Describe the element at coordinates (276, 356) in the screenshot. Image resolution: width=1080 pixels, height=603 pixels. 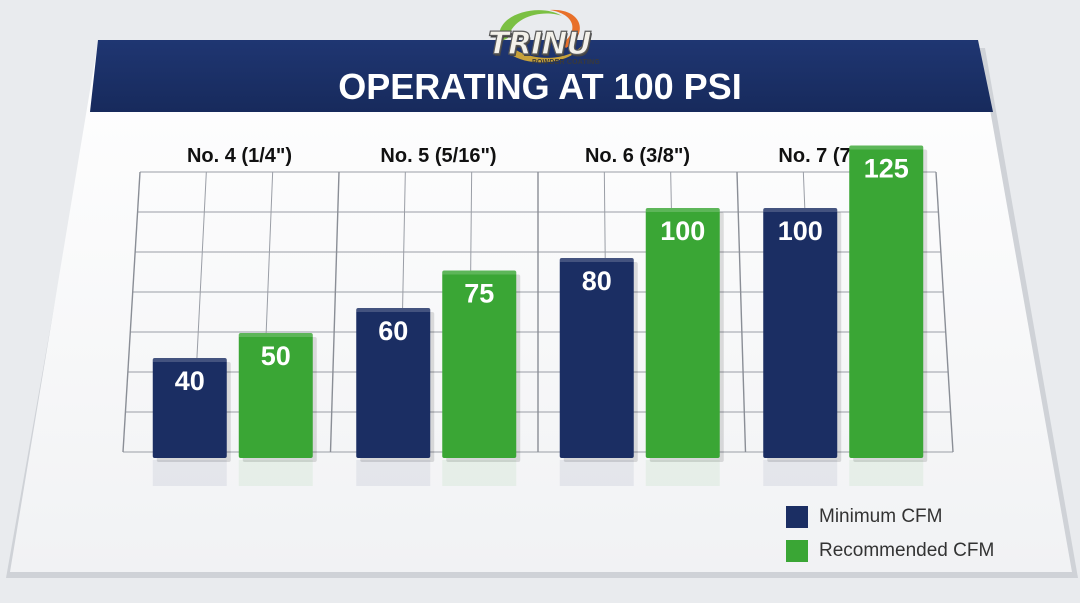
I see `bar-value-label: 50` at that location.